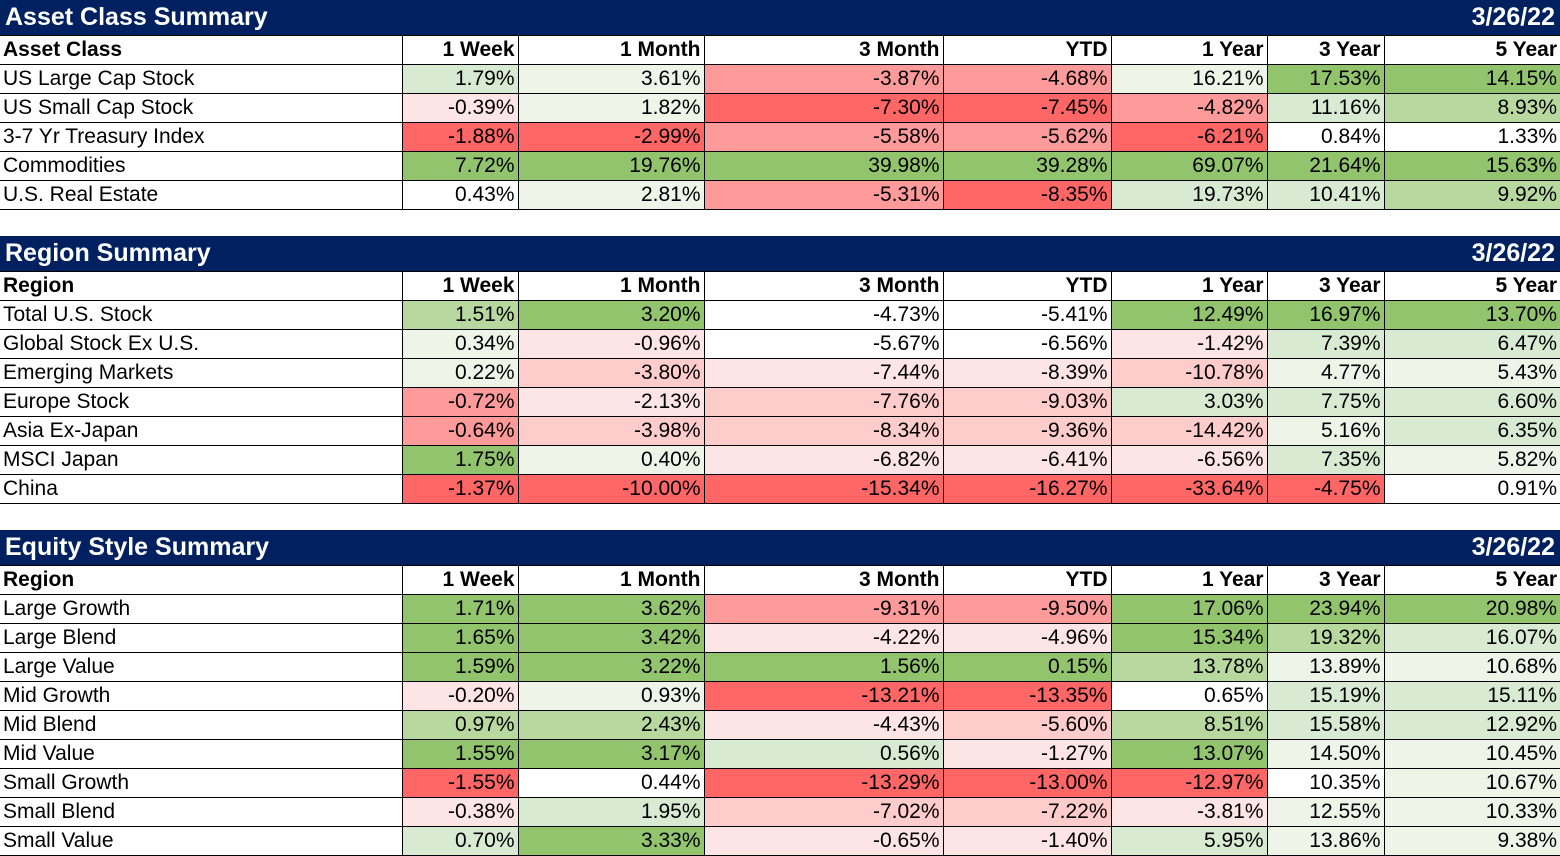  Describe the element at coordinates (1471, 402) in the screenshot. I see `return-cell: 6.60%` at that location.